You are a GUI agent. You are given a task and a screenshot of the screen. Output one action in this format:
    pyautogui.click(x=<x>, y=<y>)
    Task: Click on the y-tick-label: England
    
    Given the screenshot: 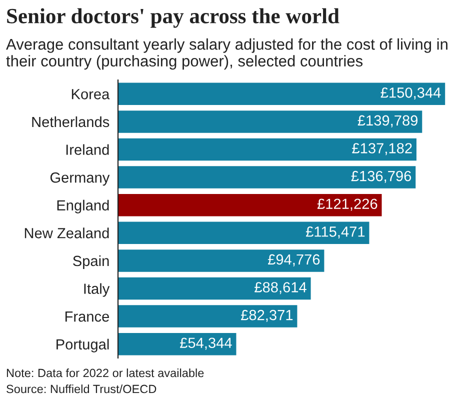 What is the action you would take?
    pyautogui.click(x=83, y=207)
    